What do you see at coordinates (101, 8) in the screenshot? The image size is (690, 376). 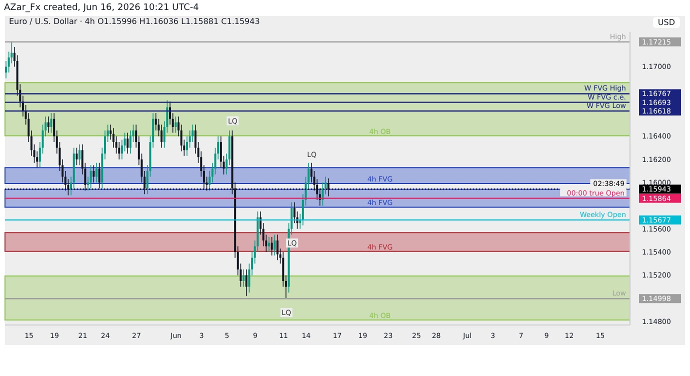 I see `chart-subtitle: AZar_Fx created, Jun 16, 2026 10:21 UTC-4` at bounding box center [101, 8].